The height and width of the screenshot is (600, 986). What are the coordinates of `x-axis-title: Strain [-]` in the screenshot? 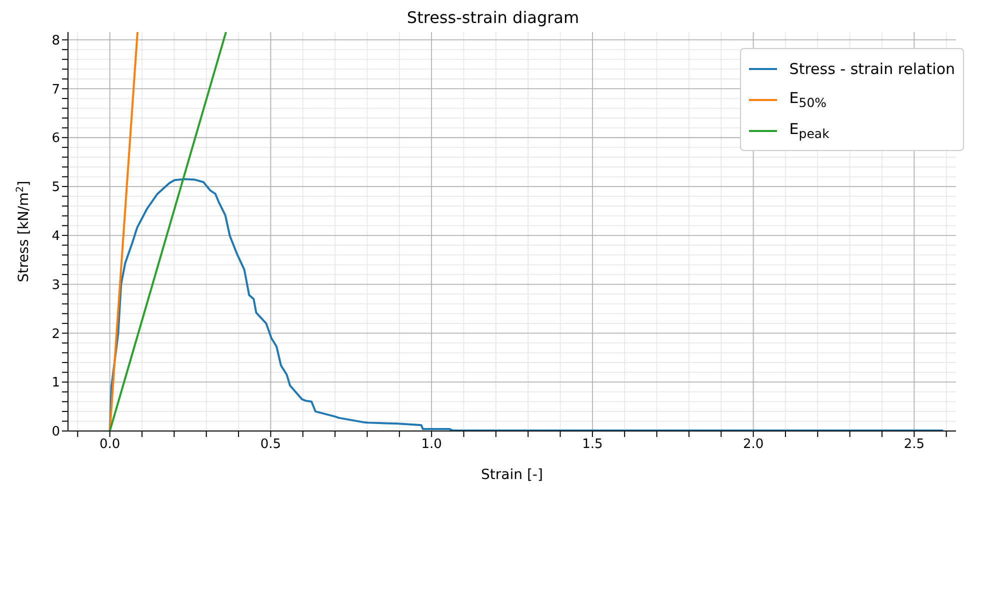 It's located at (512, 475).